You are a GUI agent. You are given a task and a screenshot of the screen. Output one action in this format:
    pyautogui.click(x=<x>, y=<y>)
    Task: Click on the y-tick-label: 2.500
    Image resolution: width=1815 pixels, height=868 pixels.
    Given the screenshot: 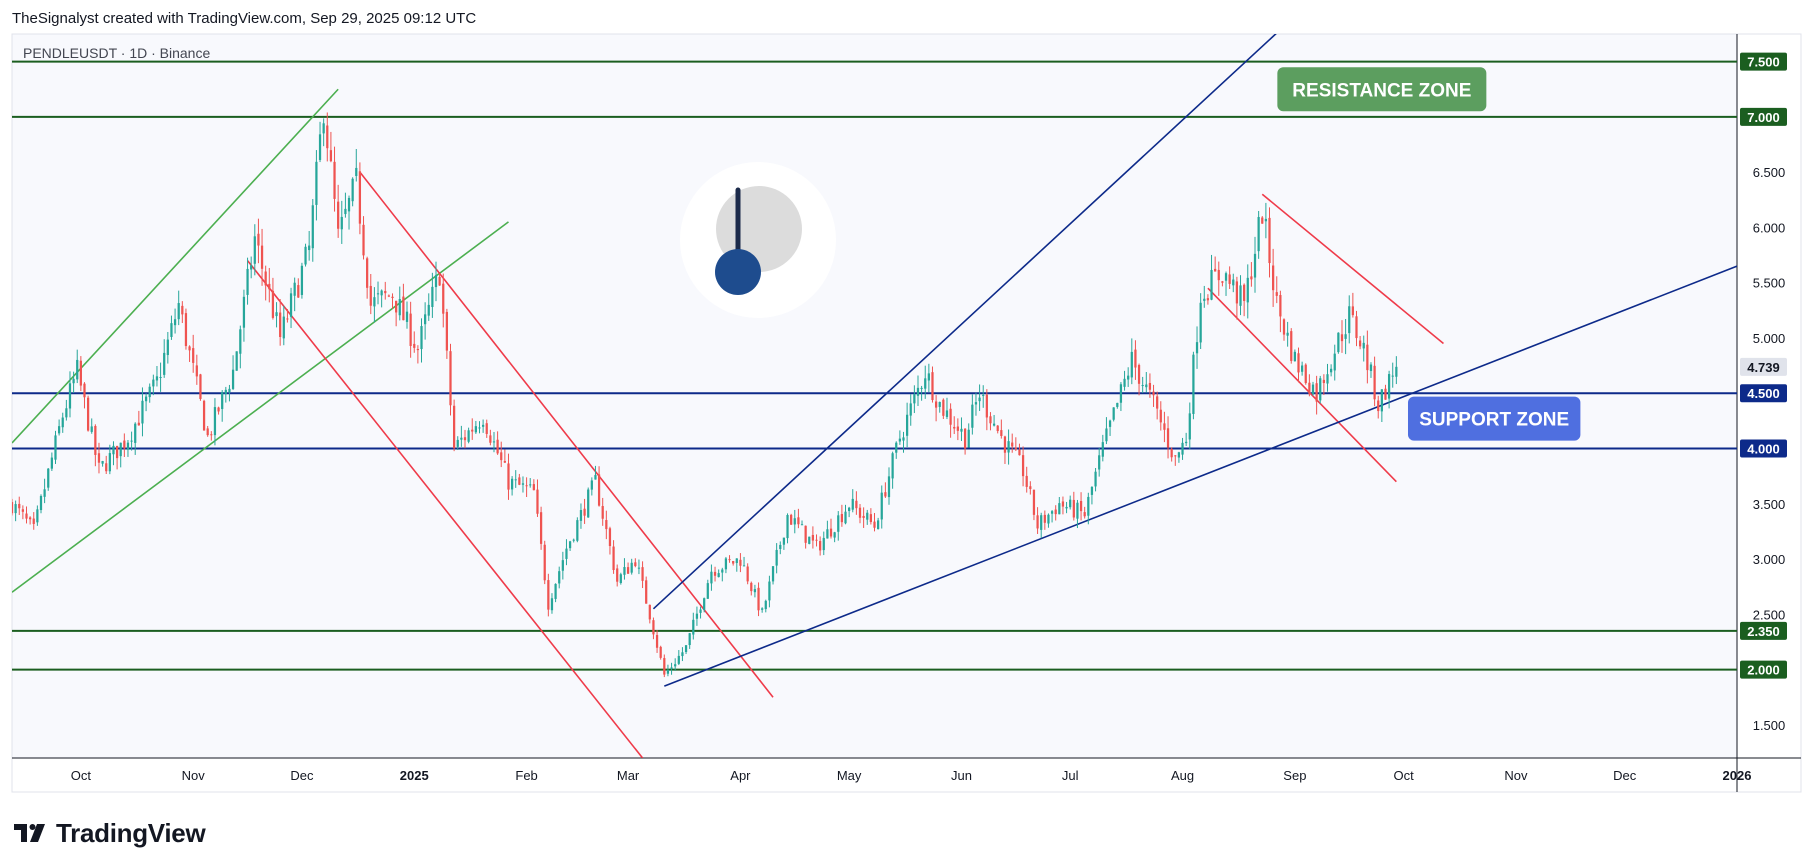 What is the action you would take?
    pyautogui.click(x=1769, y=614)
    